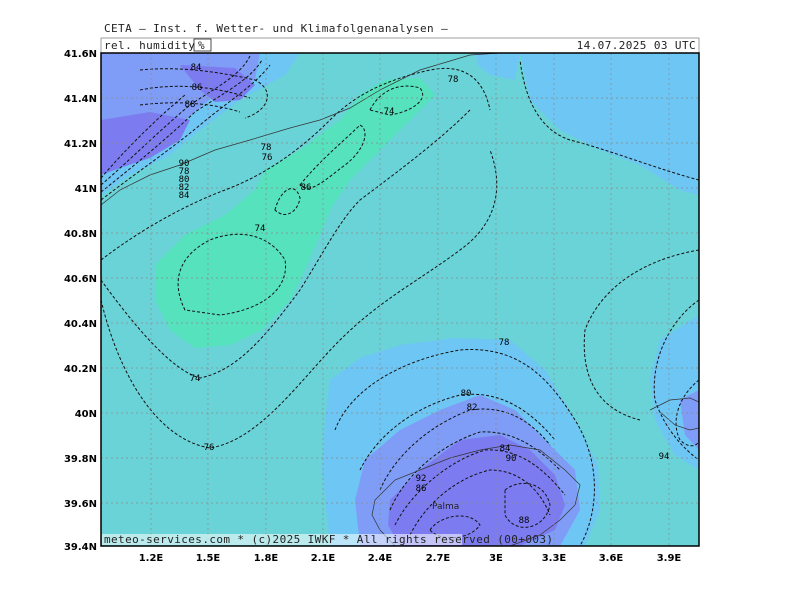  I want to click on longitude-axis: 1.2E 1.5E 1.8E 2.1E 2.4E 2.7E 3E 3.3E 3.6E 3.9E, so click(410, 558).